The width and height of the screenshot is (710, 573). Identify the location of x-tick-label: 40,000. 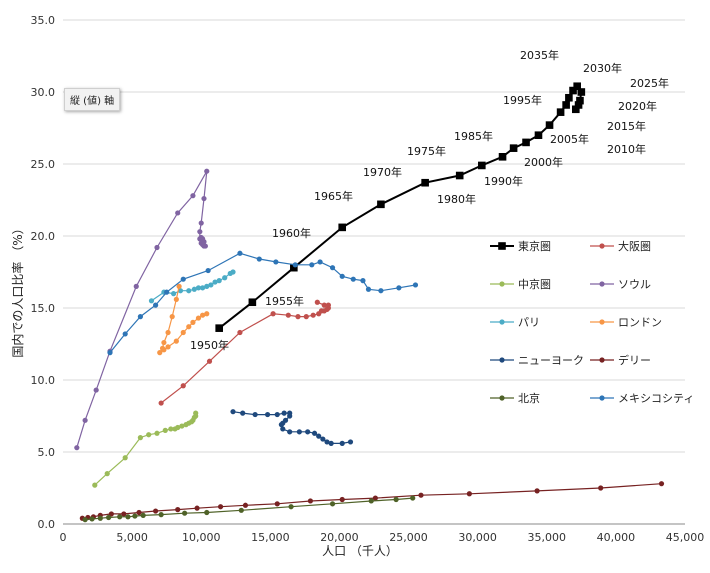
(616, 537).